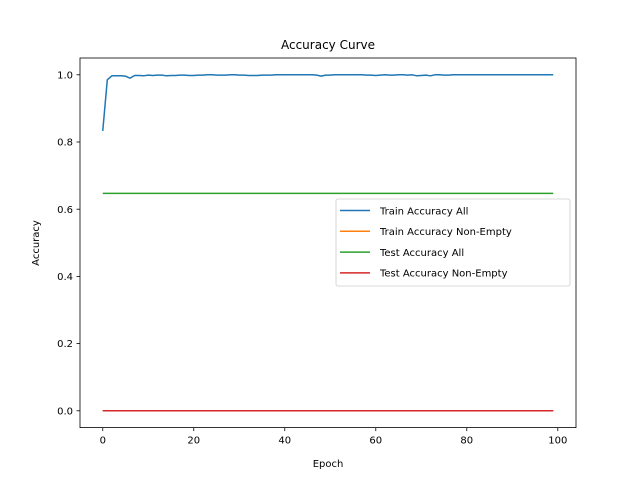 This screenshot has width=640, height=480. Describe the element at coordinates (68, 243) in the screenshot. I see `y-axis: 0.0 0.2 0.4 0.6 0.8 1.0` at that location.